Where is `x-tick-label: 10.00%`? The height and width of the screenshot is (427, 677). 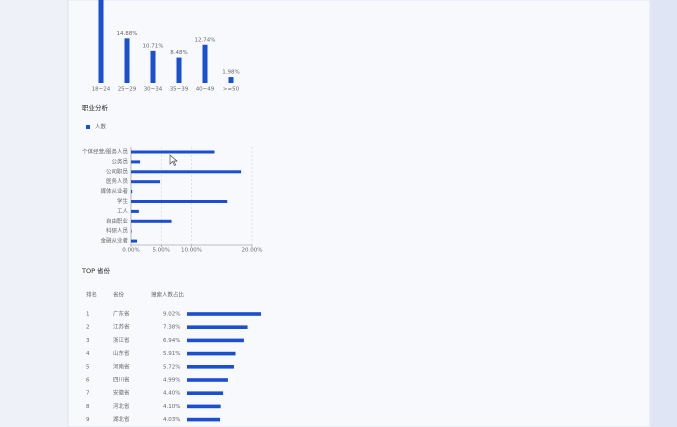 x-tick-label: 10.00% is located at coordinates (191, 251).